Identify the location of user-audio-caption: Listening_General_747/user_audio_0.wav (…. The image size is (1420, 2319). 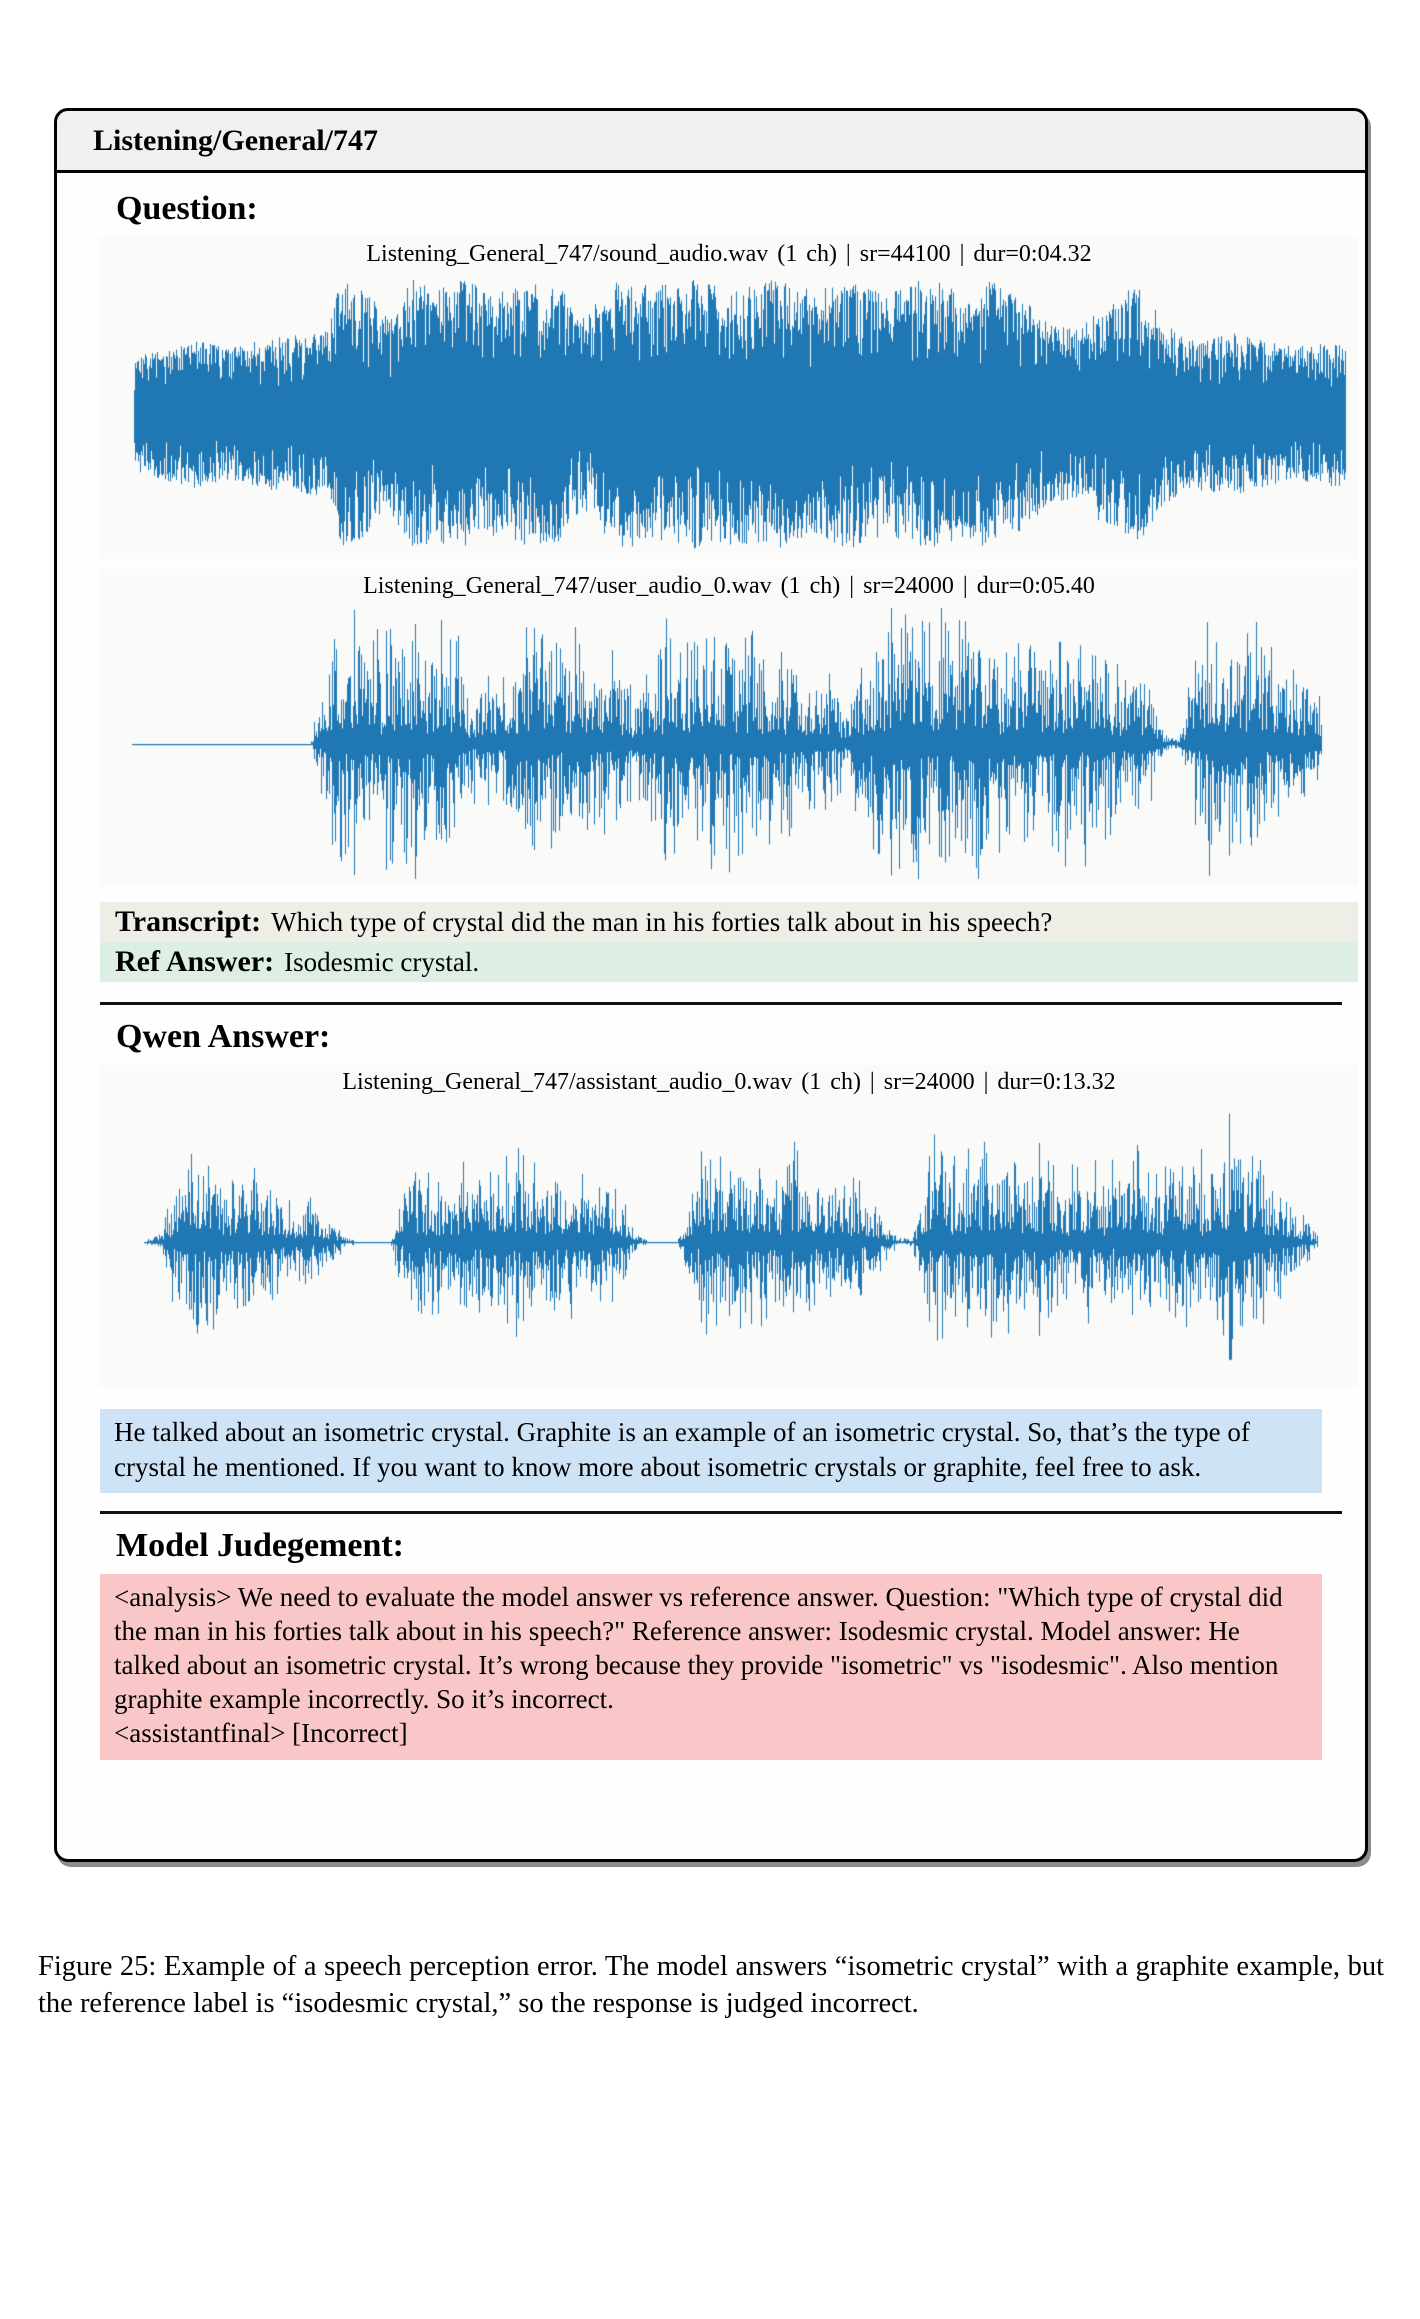
(729, 586).